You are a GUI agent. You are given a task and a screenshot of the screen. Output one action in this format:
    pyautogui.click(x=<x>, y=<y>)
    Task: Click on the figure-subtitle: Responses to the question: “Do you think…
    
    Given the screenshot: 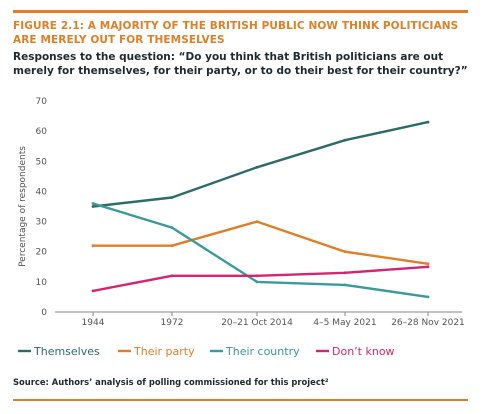 What is the action you would take?
    pyautogui.click(x=240, y=64)
    